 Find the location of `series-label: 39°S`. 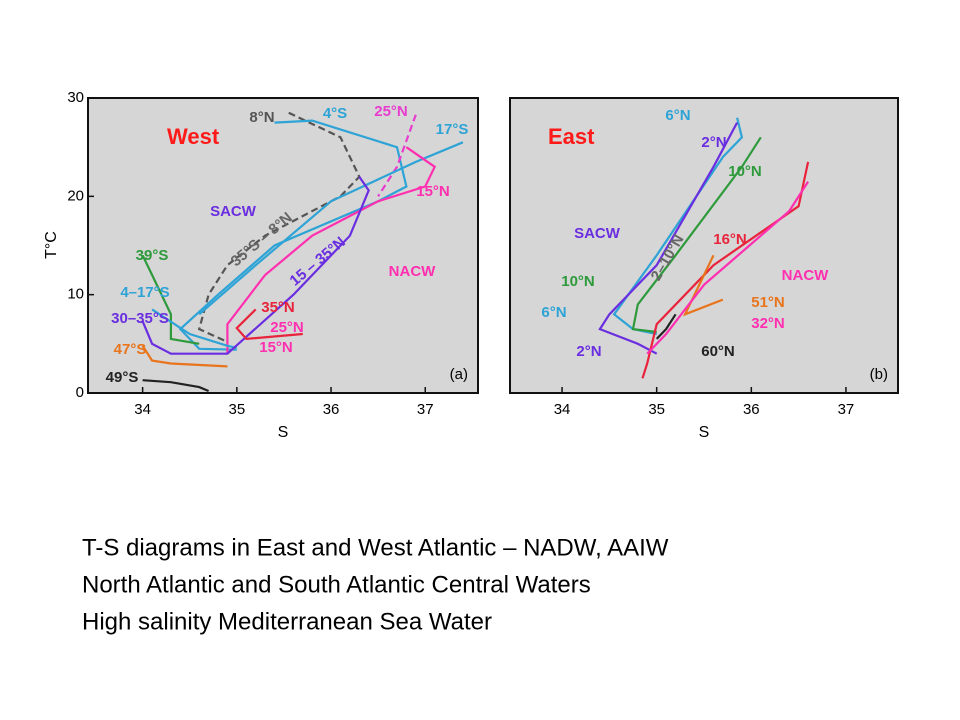

series-label: 39°S is located at coordinates (152, 255).